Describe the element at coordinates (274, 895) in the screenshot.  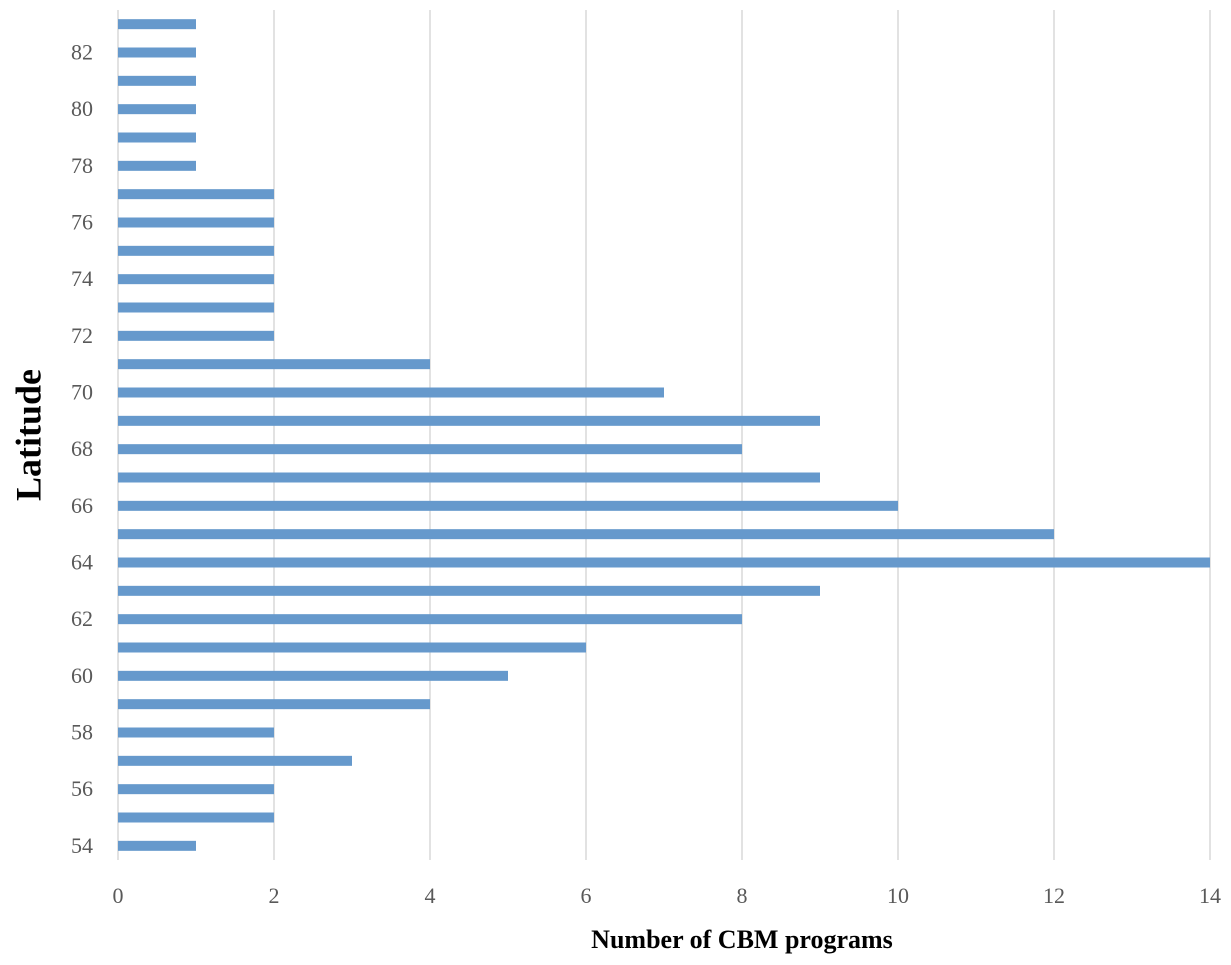
I see `x-tick-label: 2` at that location.